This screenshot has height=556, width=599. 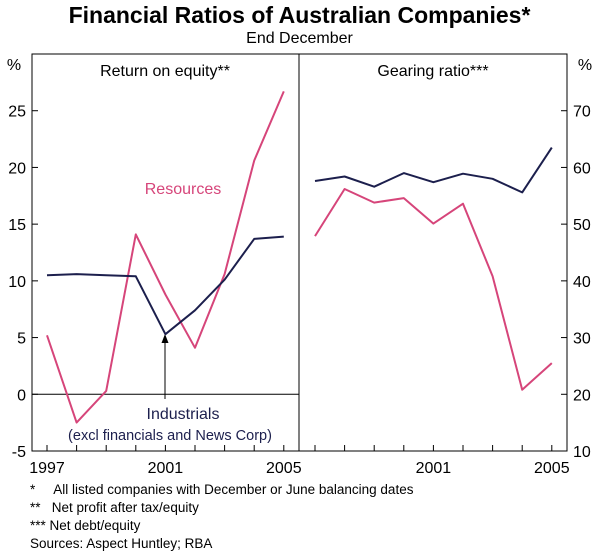 I want to click on right-y-tick-label: 60, so click(x=582, y=168).